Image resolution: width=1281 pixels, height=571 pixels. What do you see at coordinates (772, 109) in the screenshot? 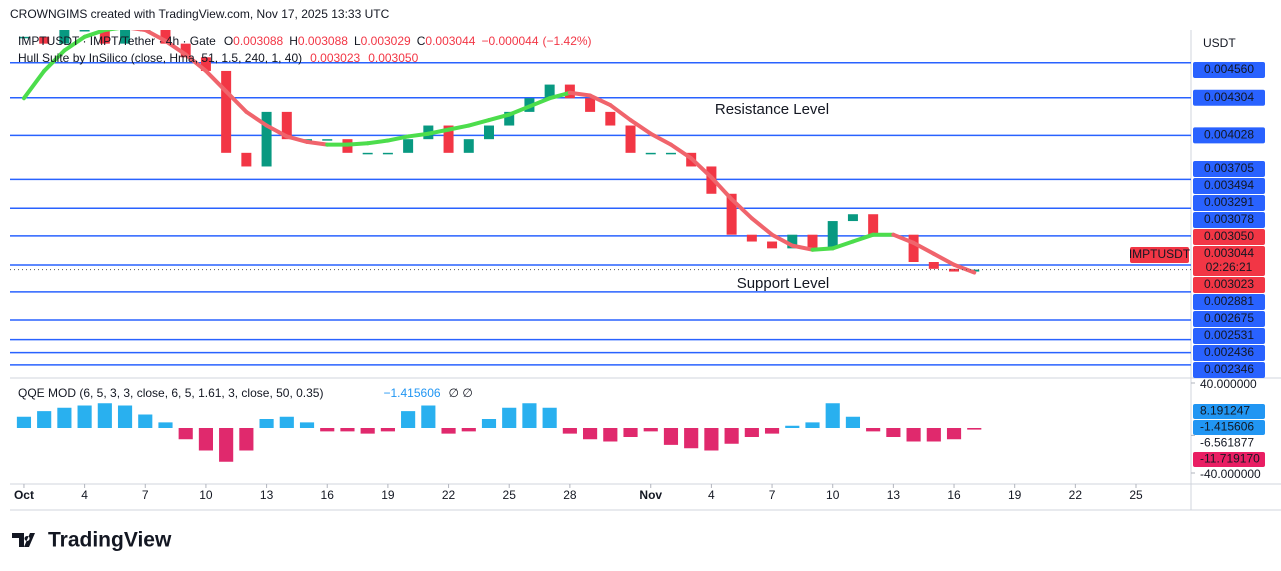
I see `annotation: Resistance Level` at bounding box center [772, 109].